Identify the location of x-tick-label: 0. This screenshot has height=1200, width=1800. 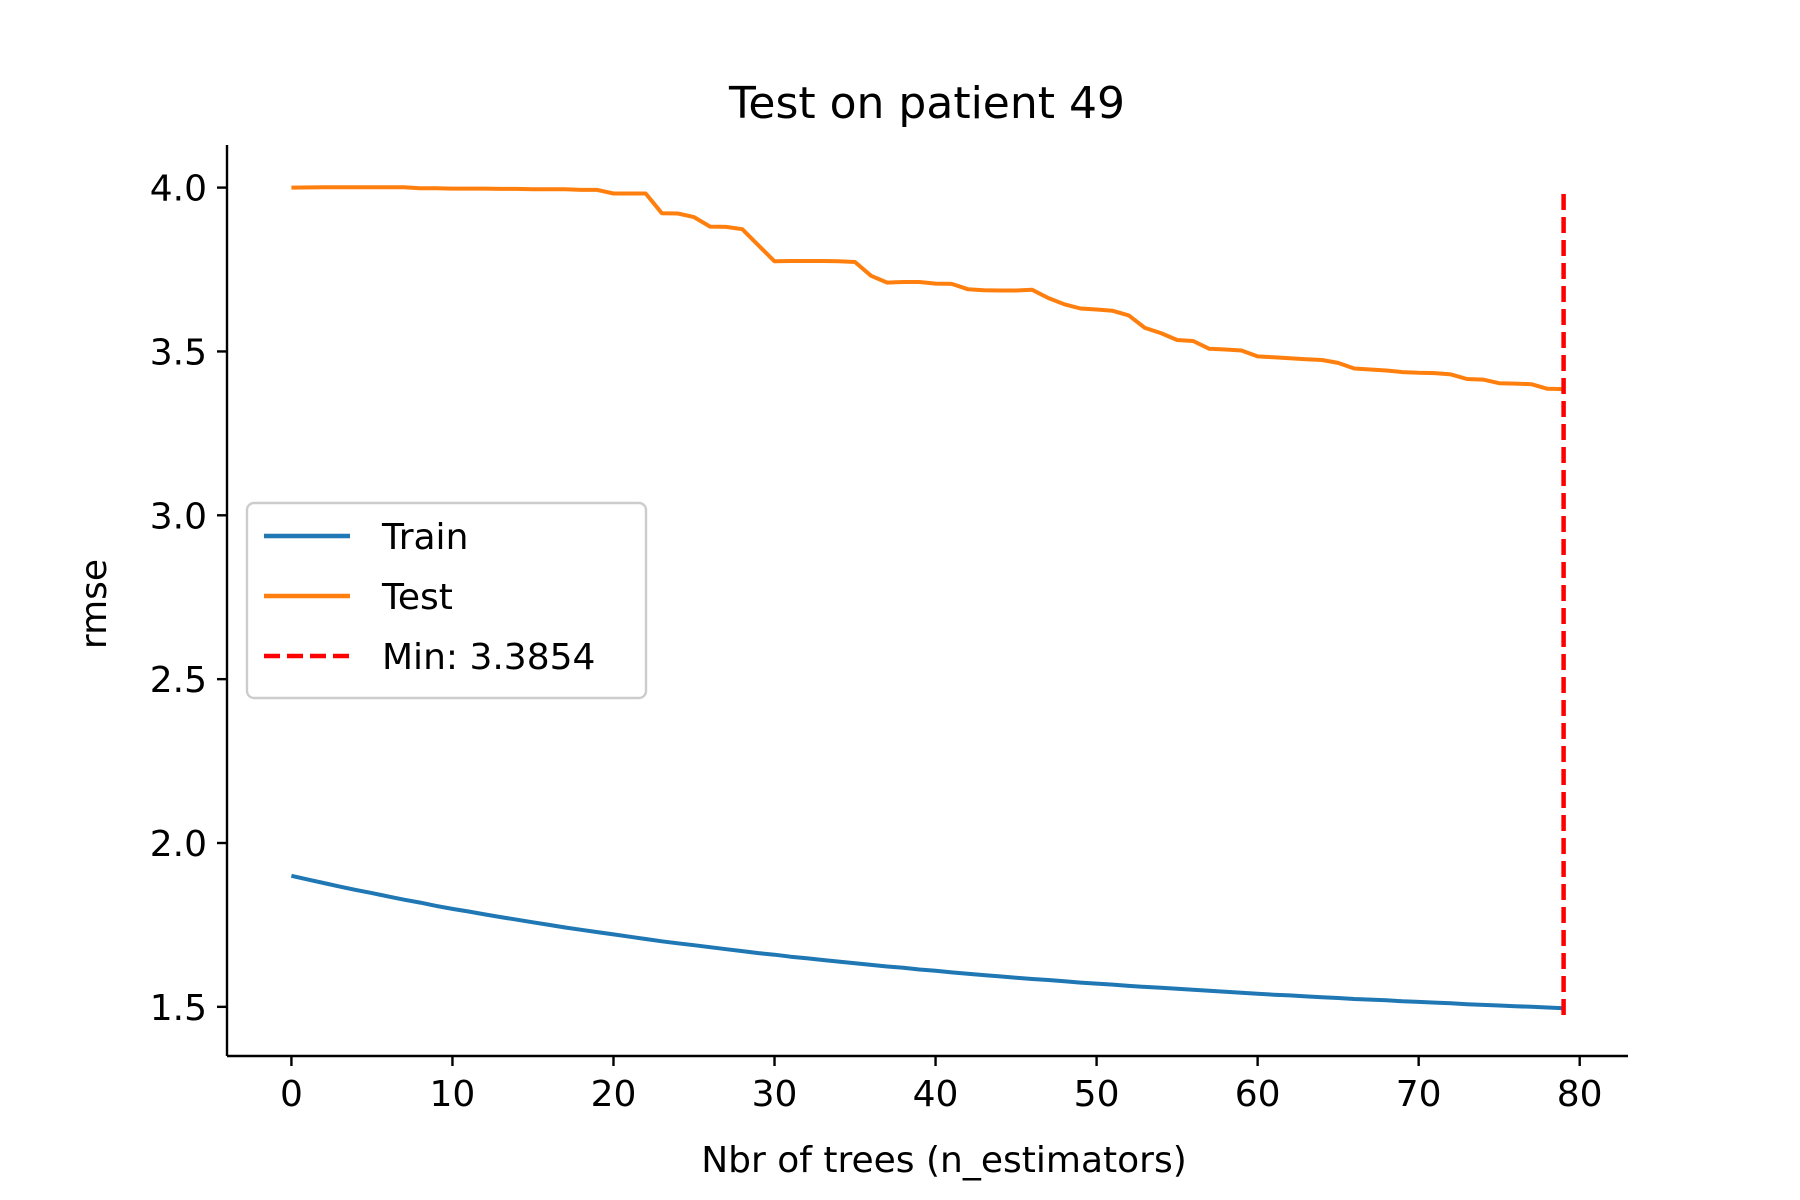
(291, 1094).